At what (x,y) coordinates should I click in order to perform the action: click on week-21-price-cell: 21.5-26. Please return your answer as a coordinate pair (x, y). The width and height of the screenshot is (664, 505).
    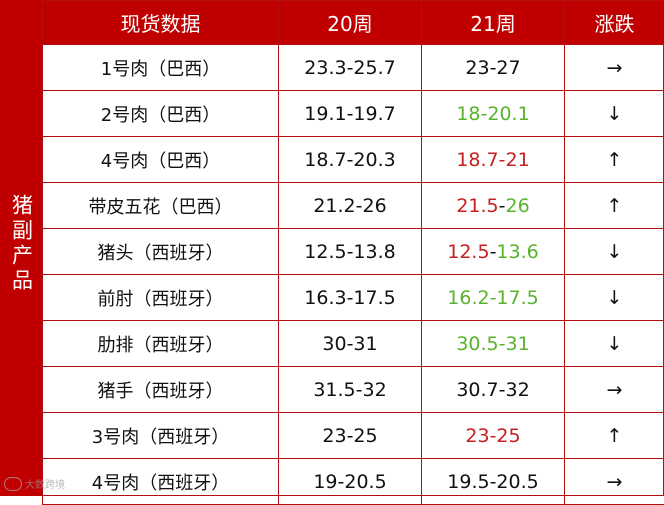
    Looking at the image, I should click on (493, 206).